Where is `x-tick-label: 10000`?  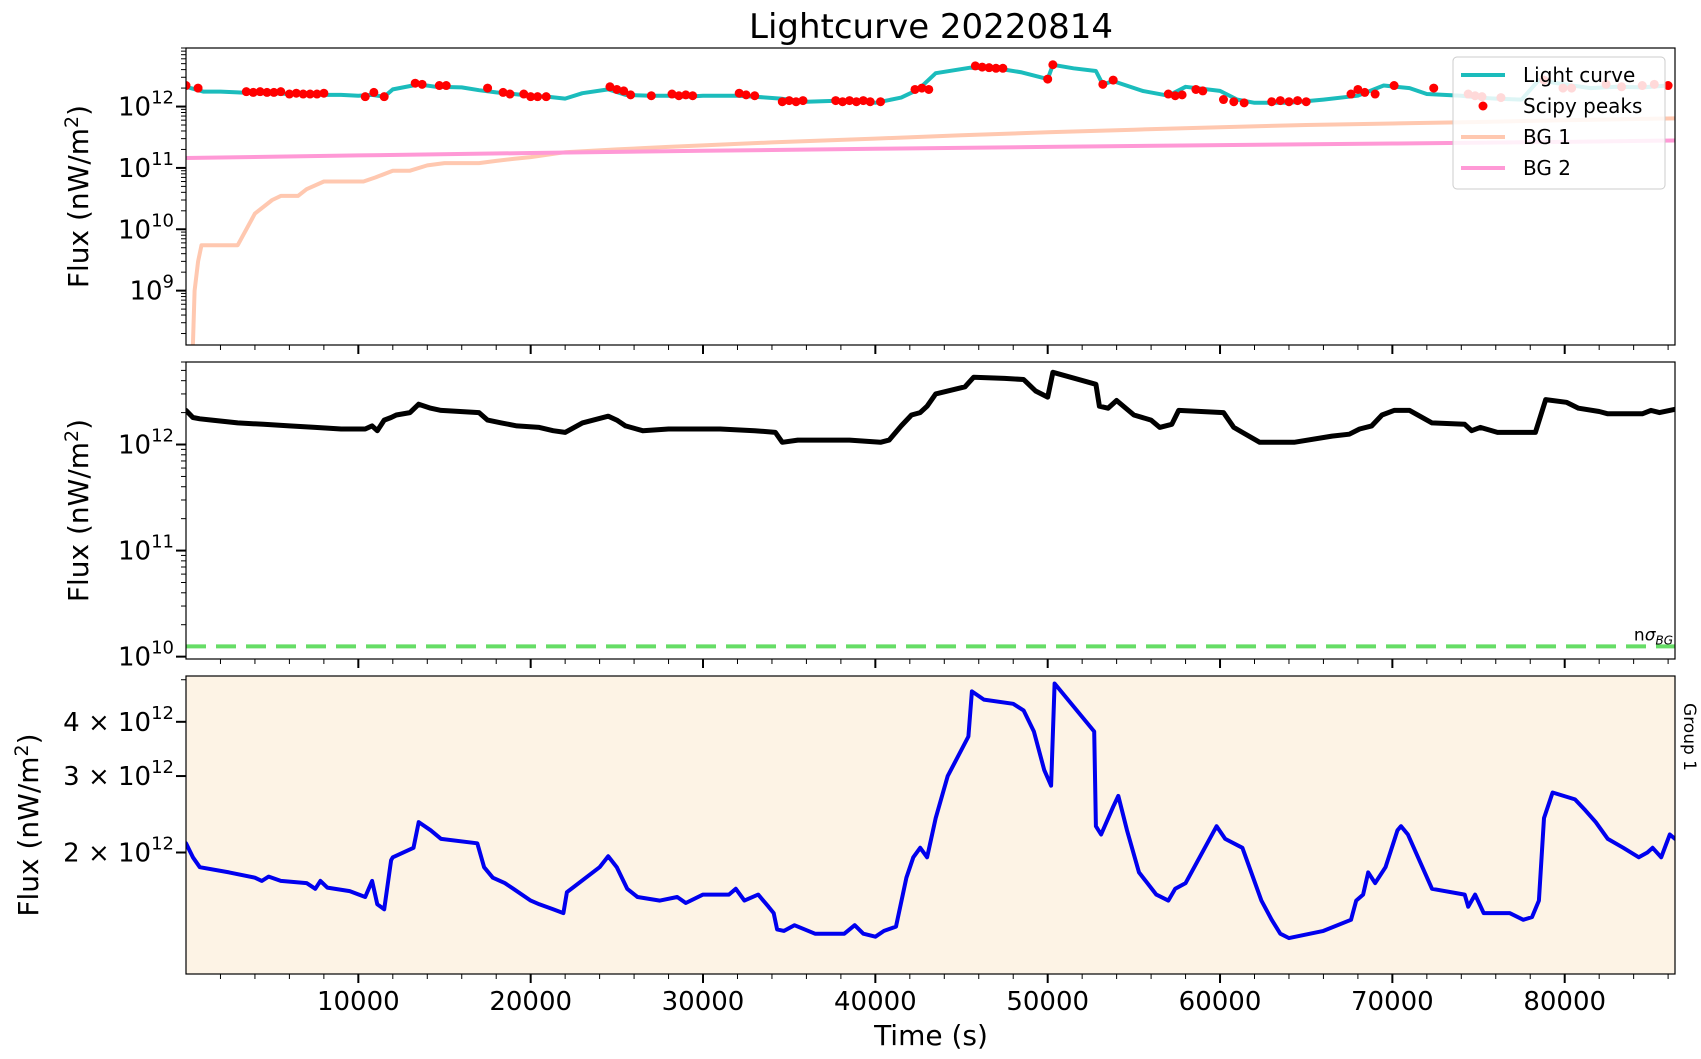 x-tick-label: 10000 is located at coordinates (358, 1002).